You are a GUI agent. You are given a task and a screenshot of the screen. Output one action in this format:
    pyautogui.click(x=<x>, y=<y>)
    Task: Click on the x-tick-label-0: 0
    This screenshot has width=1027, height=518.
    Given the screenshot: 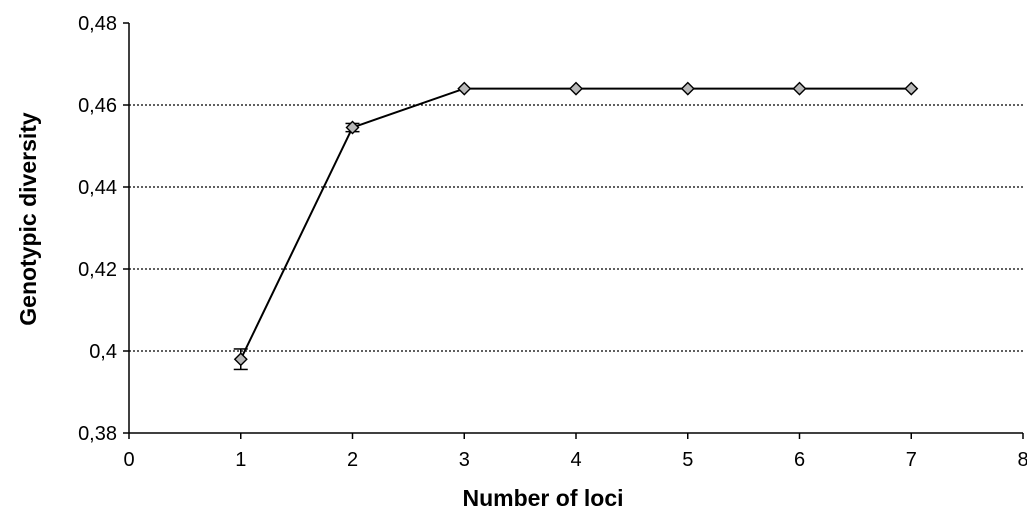 What is the action you would take?
    pyautogui.click(x=128, y=460)
    